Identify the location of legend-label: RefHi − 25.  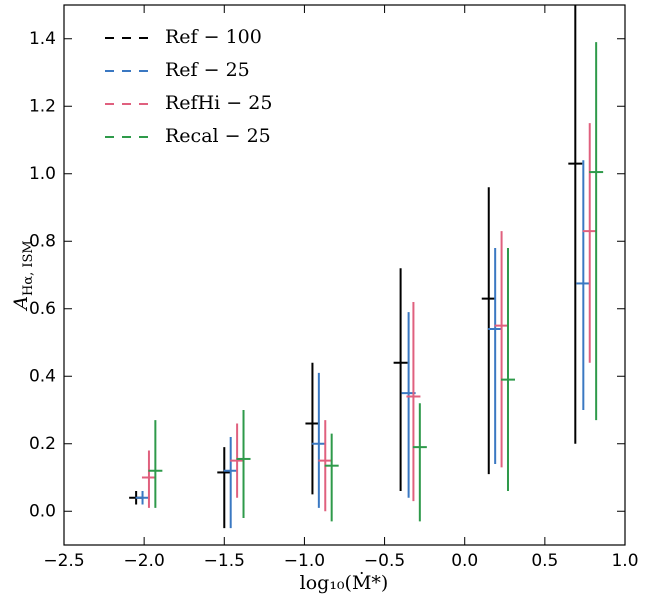
(218, 103).